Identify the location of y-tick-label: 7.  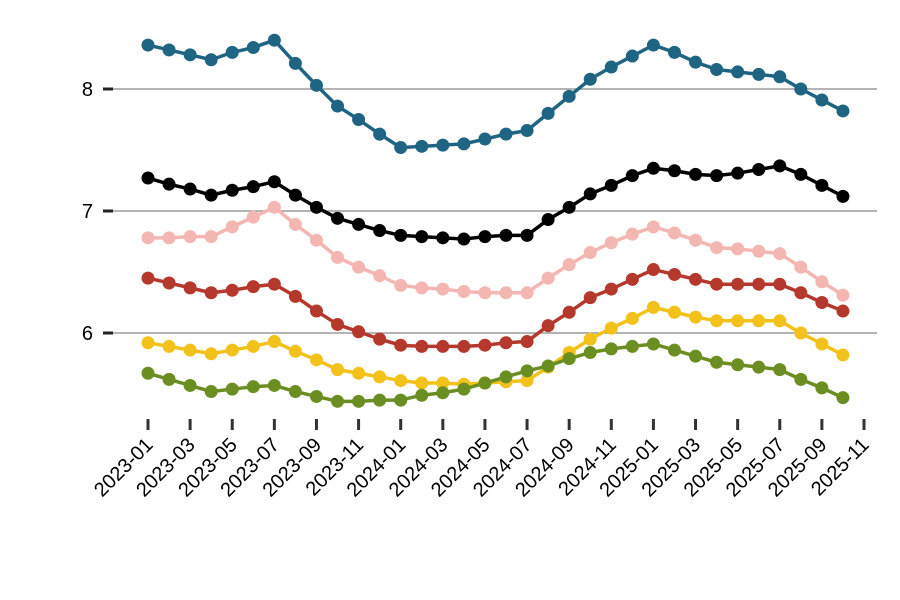
(87, 212).